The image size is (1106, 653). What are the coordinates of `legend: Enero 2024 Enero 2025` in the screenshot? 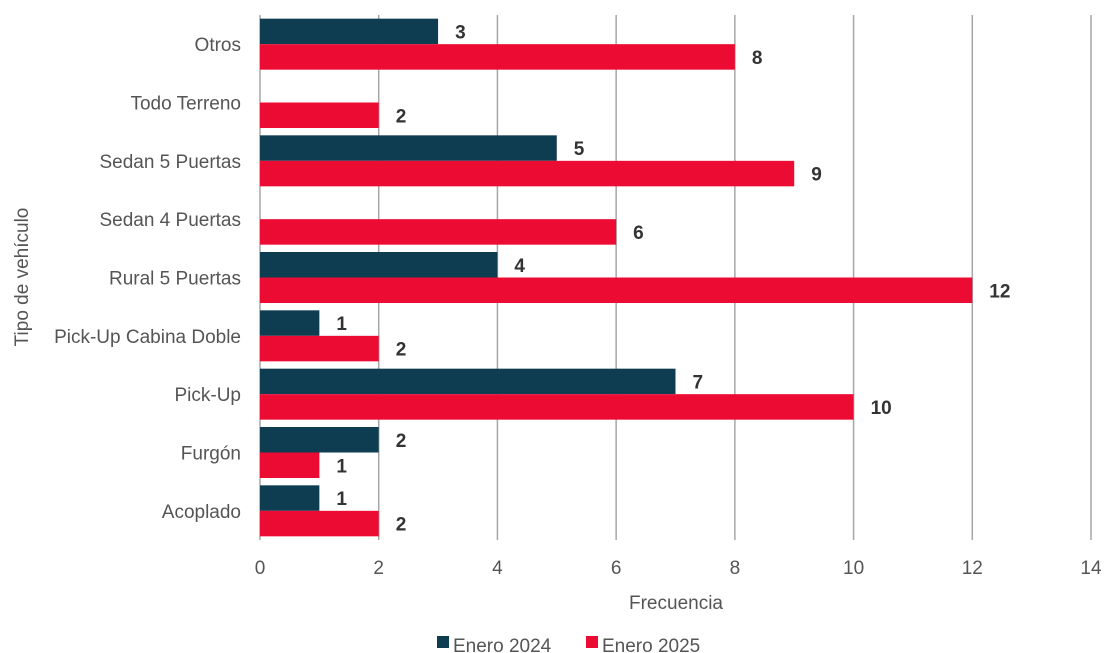 It's located at (568, 644).